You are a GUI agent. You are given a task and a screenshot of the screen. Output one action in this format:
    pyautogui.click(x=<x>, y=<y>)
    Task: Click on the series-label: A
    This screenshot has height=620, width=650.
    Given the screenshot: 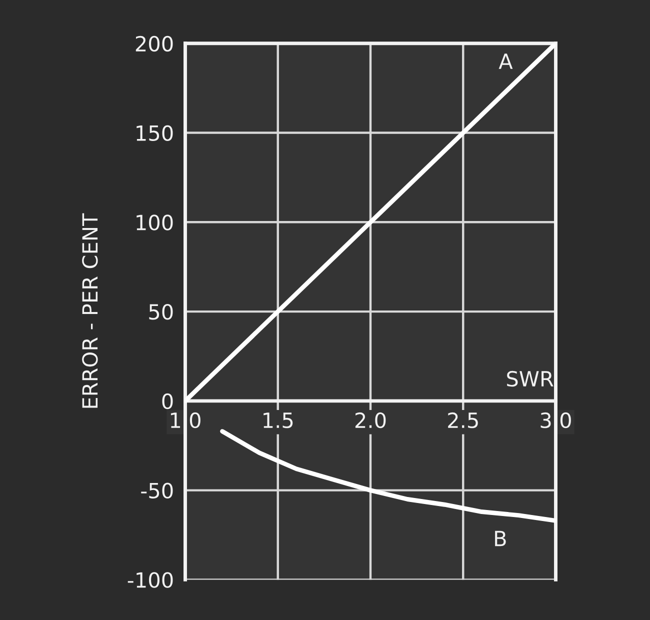 What is the action you would take?
    pyautogui.click(x=505, y=61)
    